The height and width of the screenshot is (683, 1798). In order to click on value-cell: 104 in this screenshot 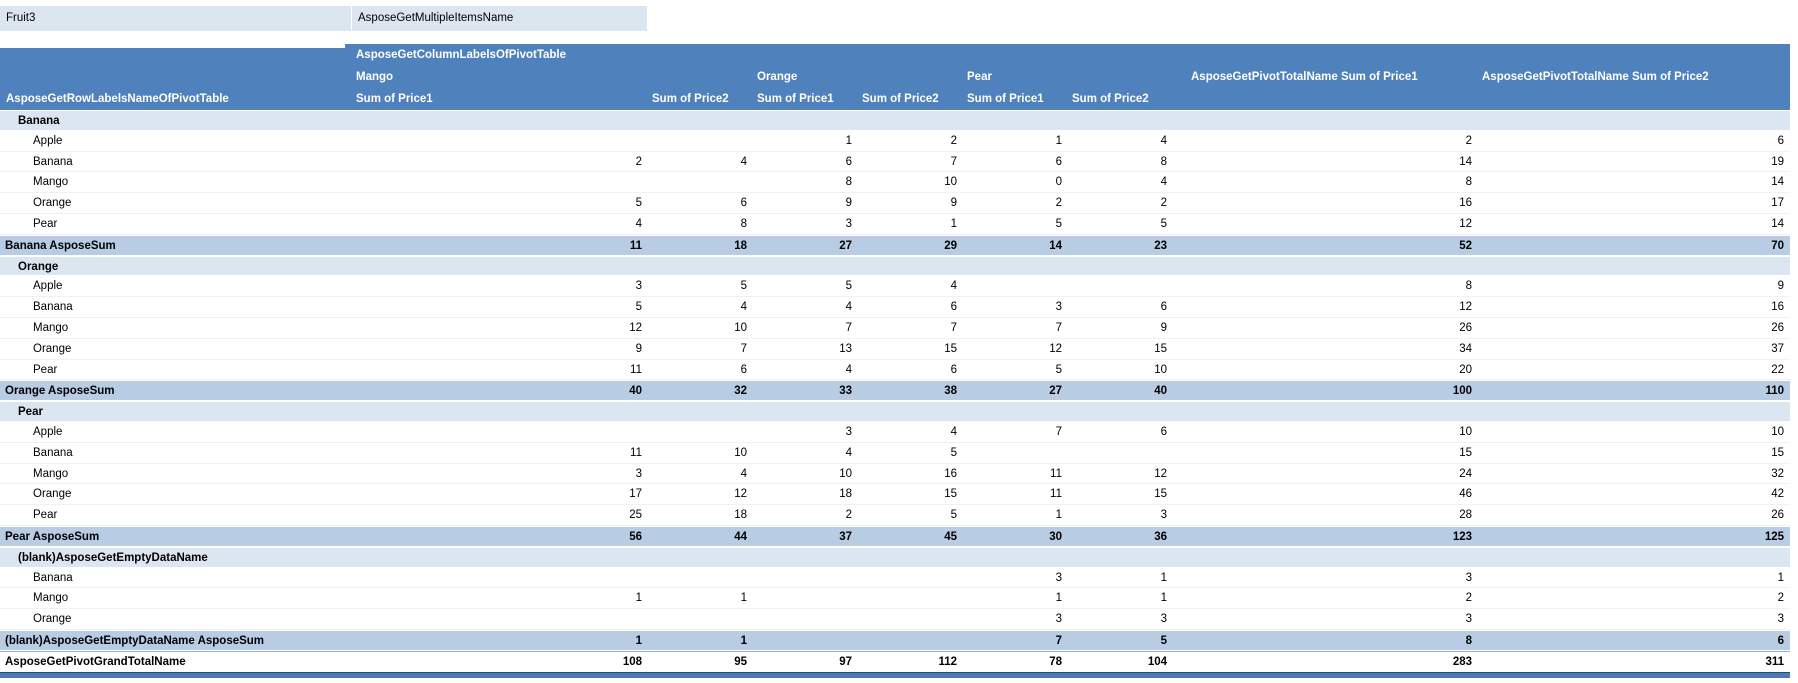, I will do `click(1157, 661)`.